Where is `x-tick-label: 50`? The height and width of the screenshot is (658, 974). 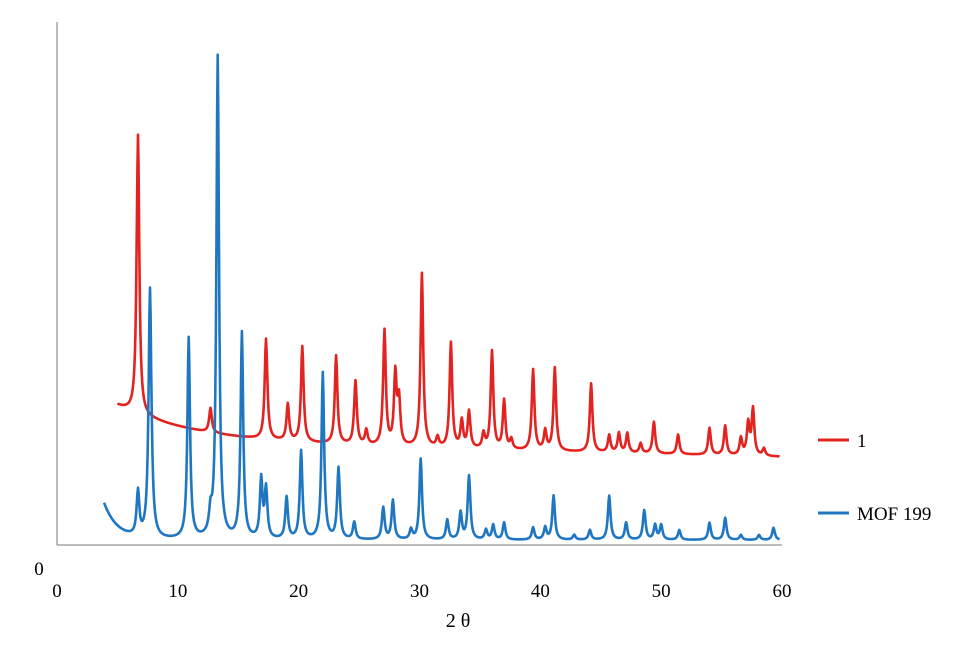
x-tick-label: 50 is located at coordinates (661, 591).